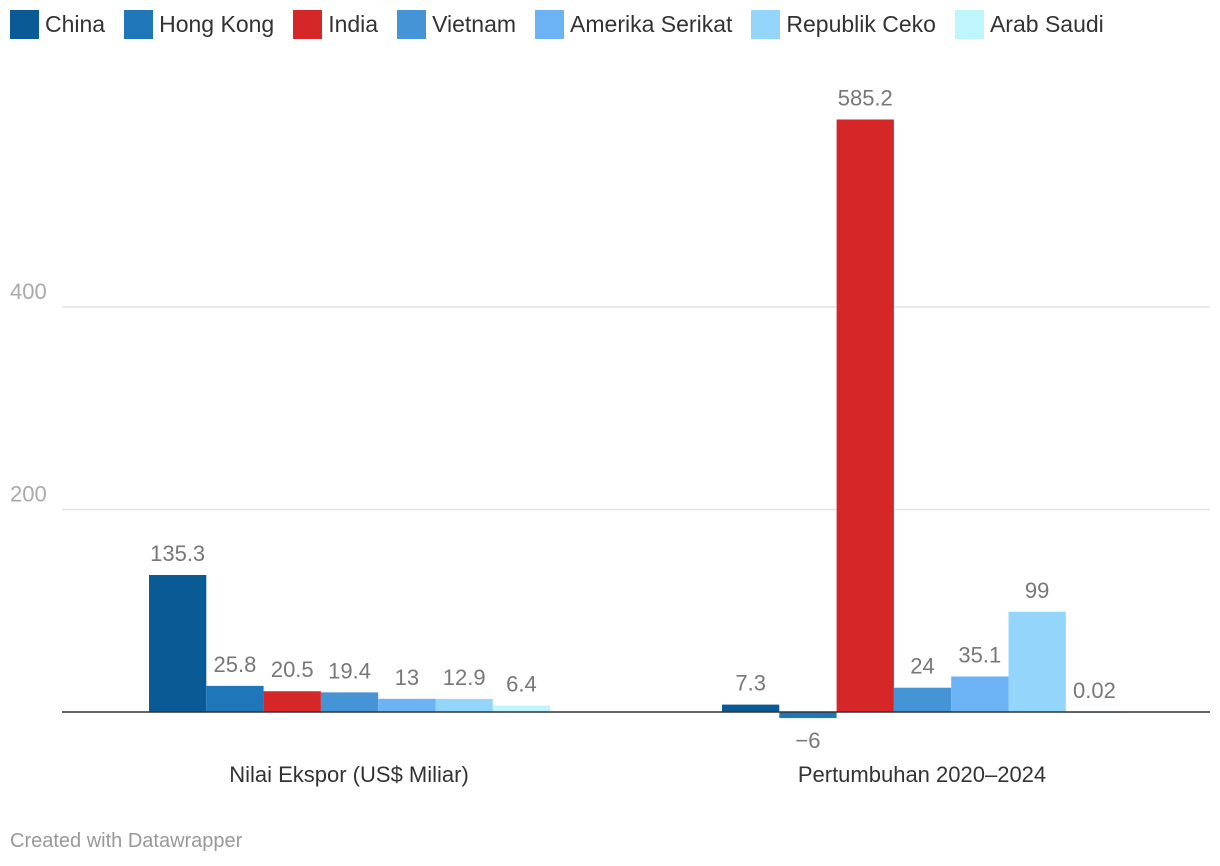  I want to click on value-label: 585.2, so click(865, 97).